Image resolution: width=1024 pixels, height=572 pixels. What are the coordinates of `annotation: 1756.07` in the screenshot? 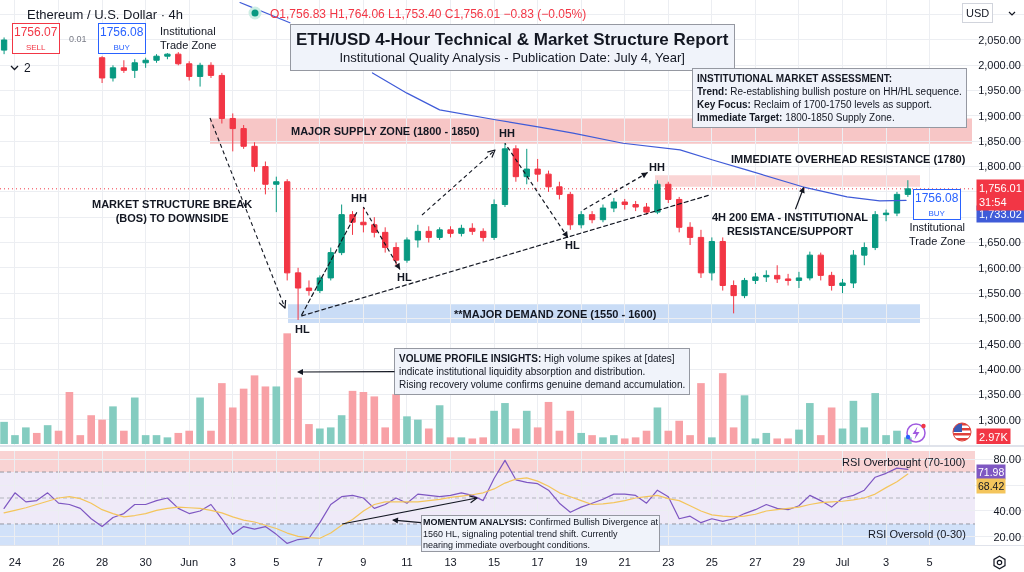 It's located at (36, 32).